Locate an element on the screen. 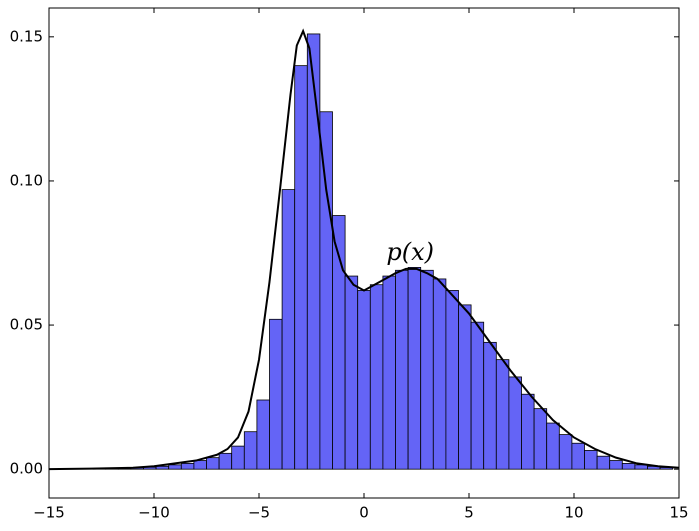 The height and width of the screenshot is (531, 699). y-tick-label: 0.05 is located at coordinates (26, 325).